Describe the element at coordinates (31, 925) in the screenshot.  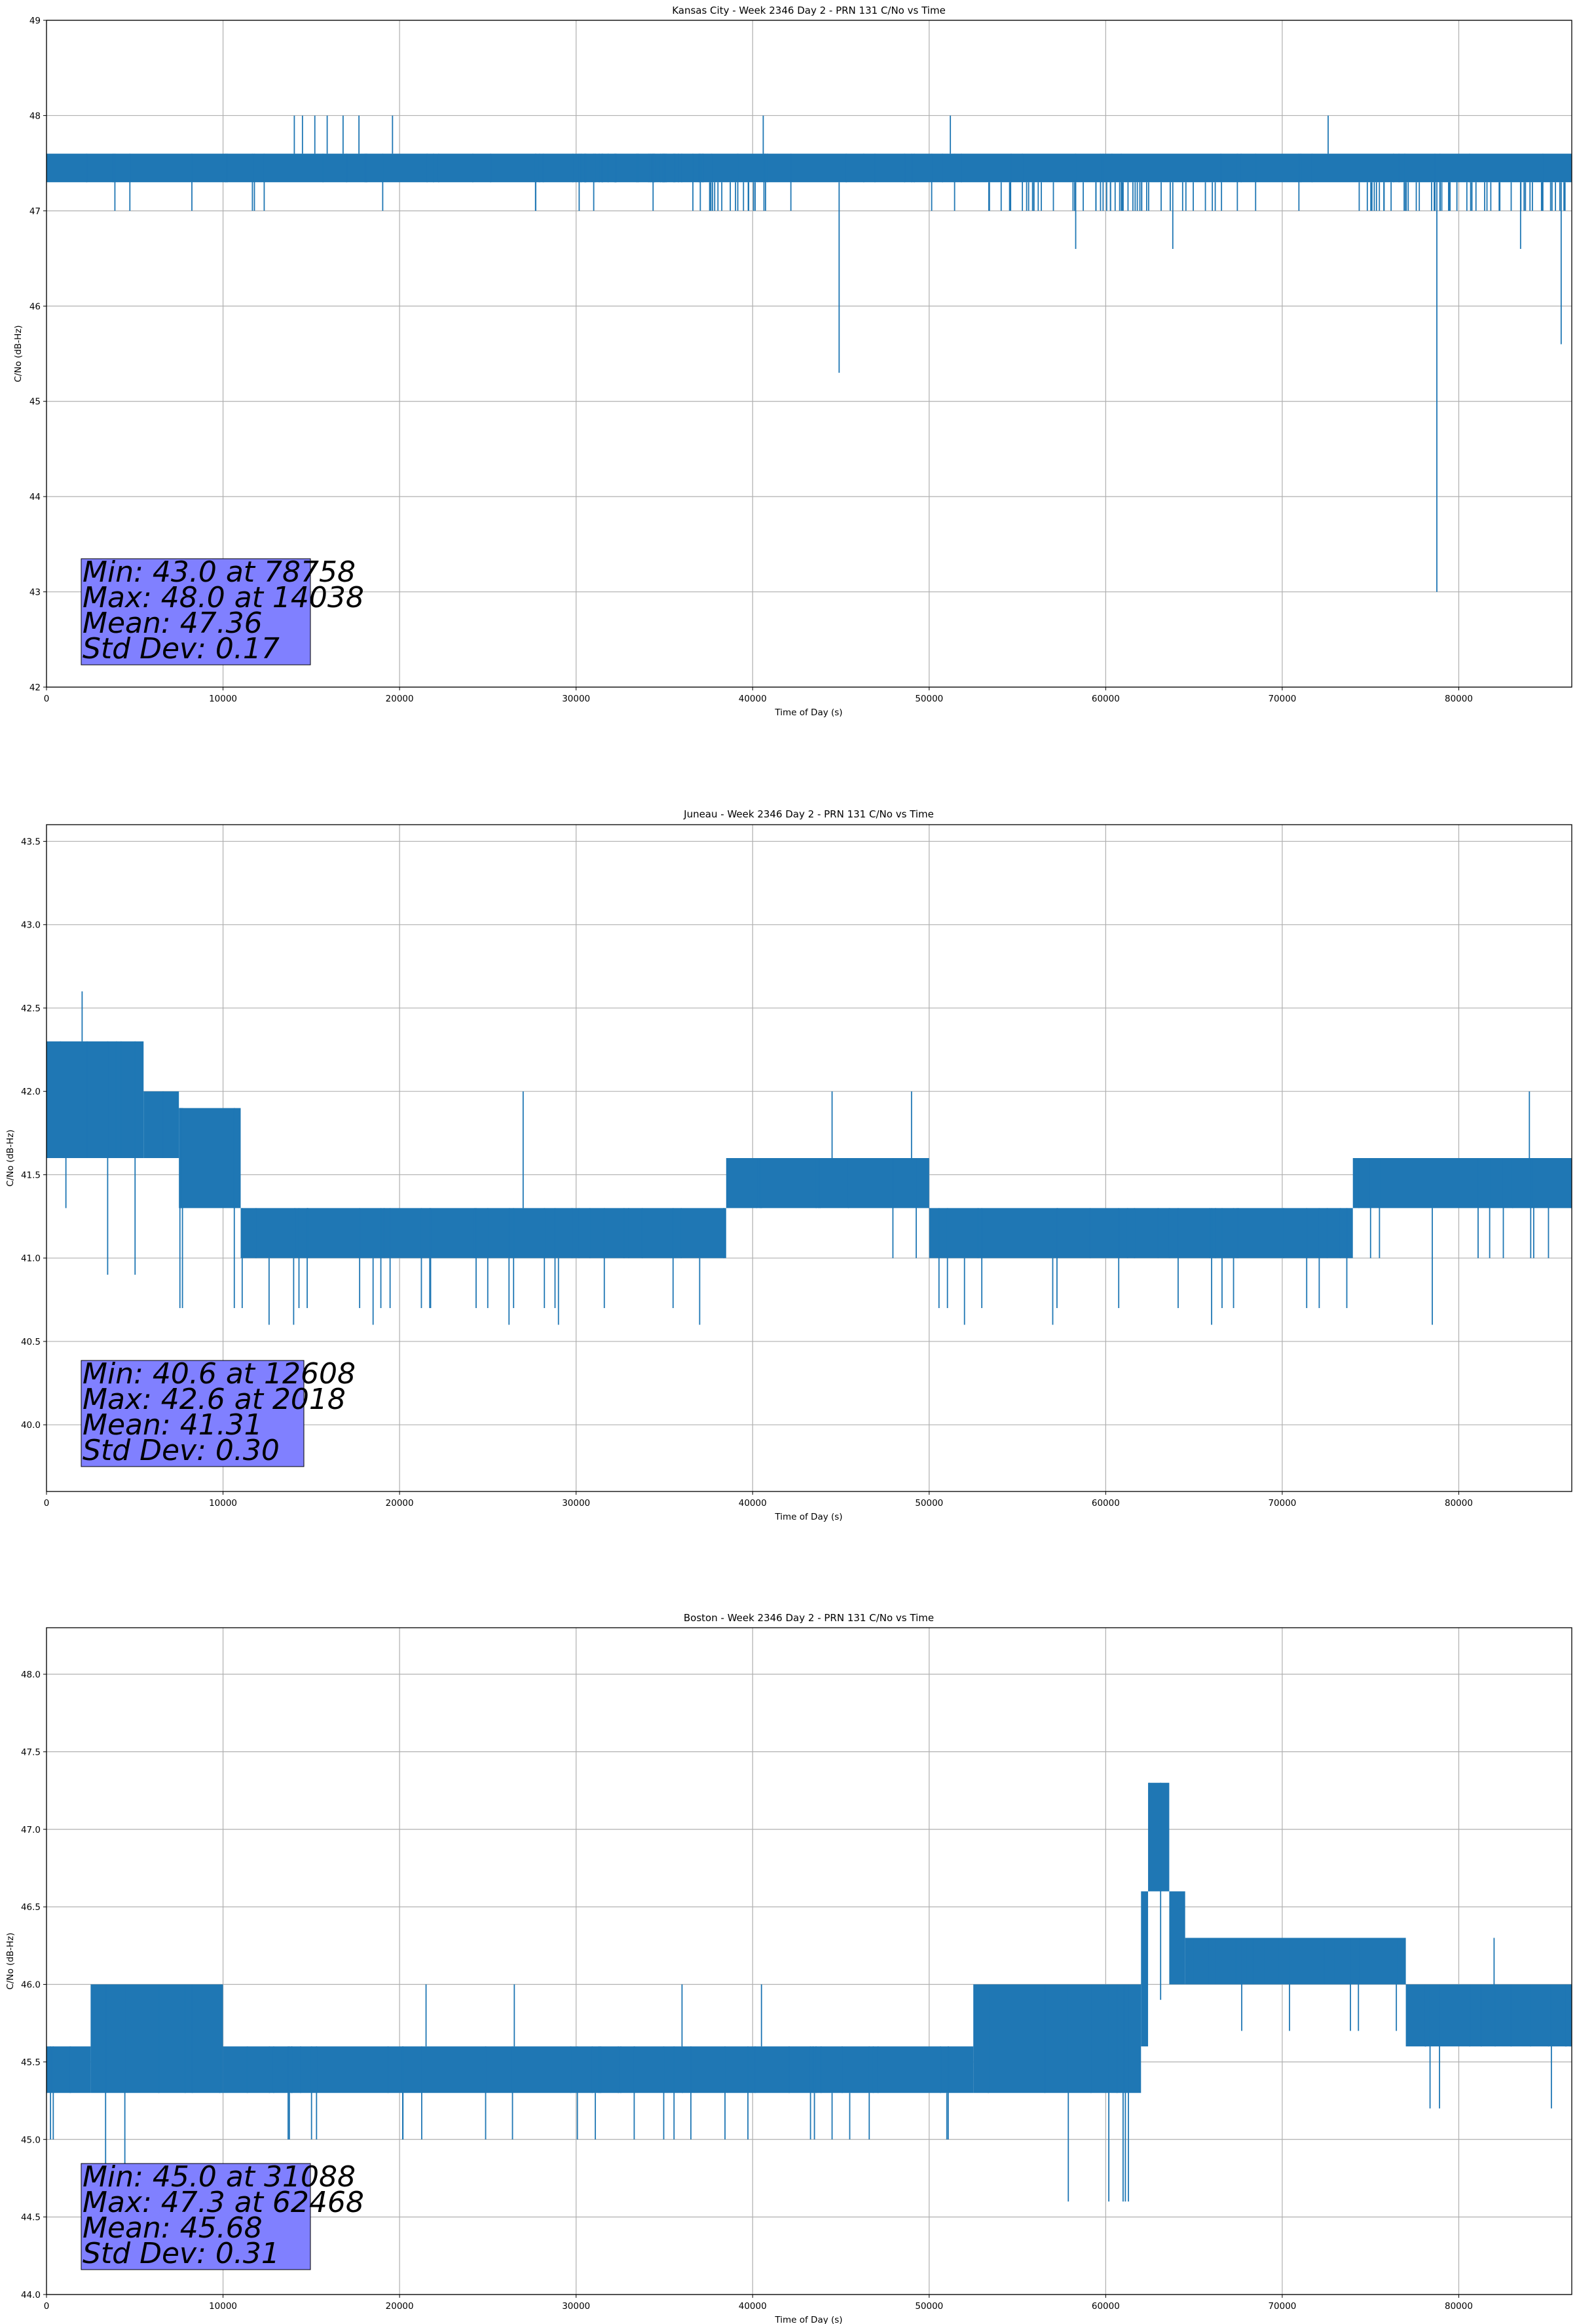
I see `y-tick-label: 43.0` at that location.